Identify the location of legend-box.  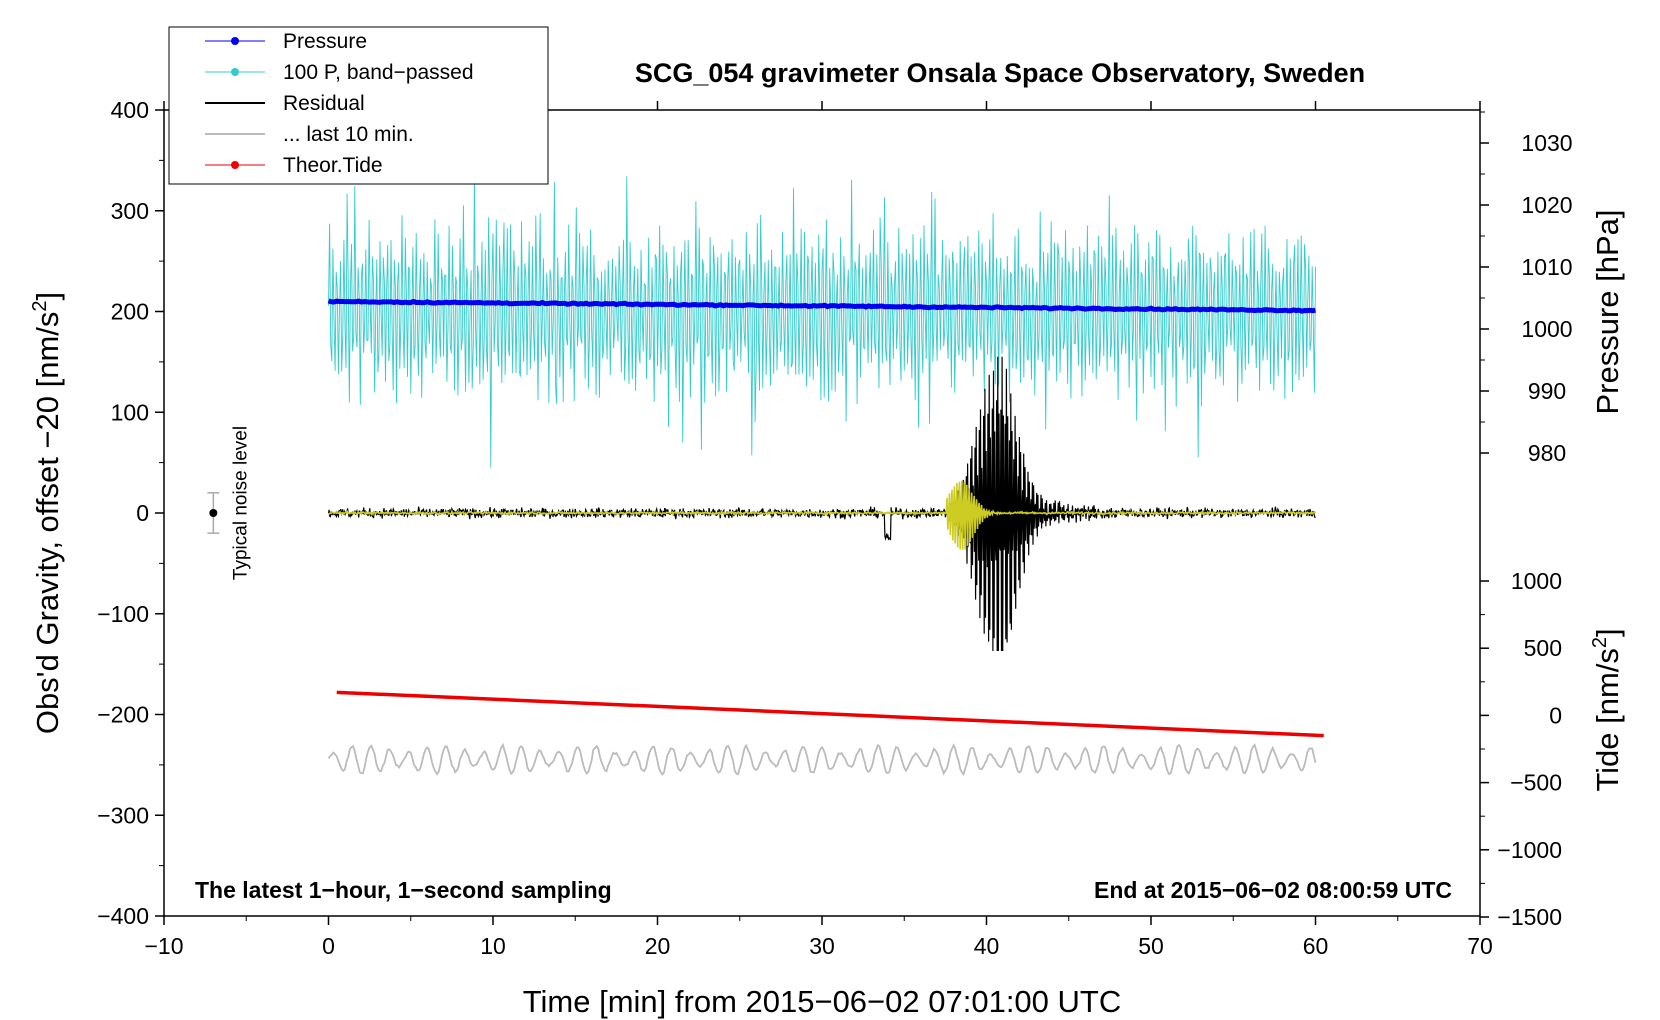
(358, 105).